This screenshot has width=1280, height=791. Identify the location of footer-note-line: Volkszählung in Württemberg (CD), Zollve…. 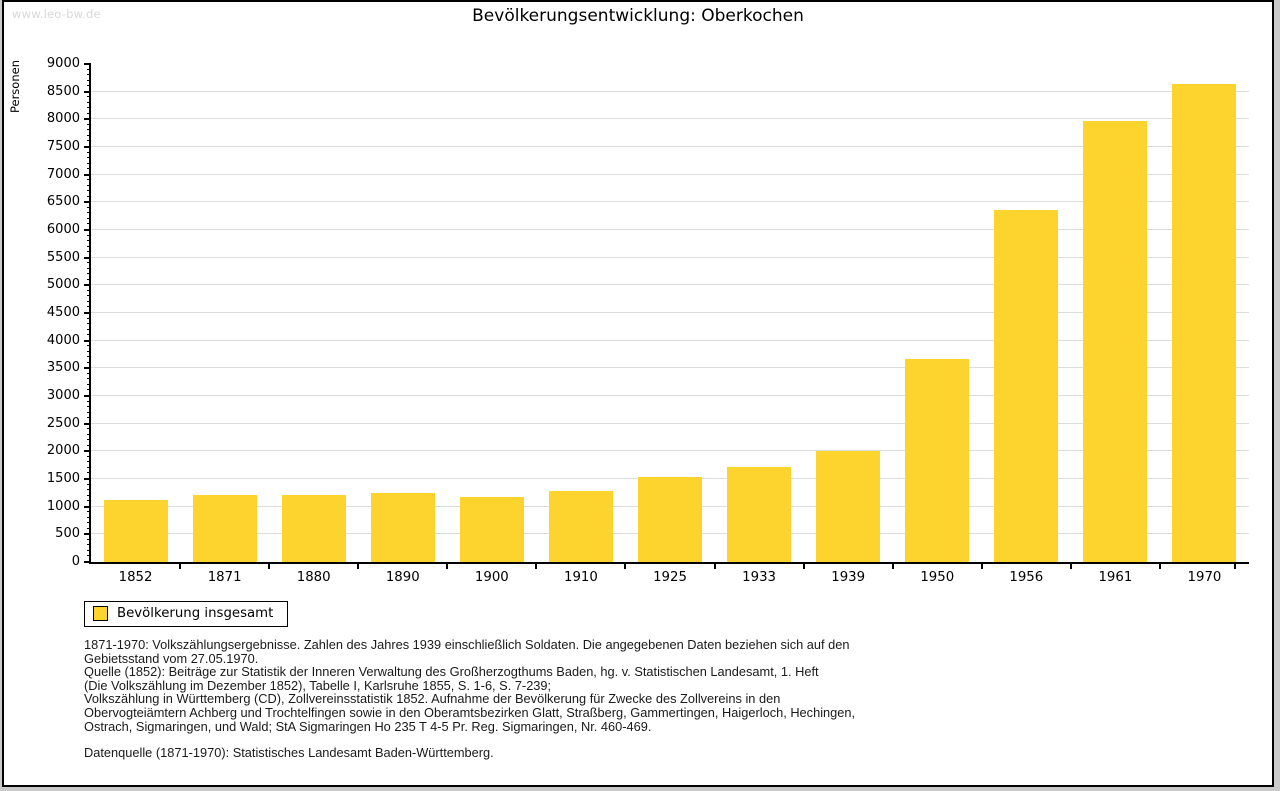
(432, 699).